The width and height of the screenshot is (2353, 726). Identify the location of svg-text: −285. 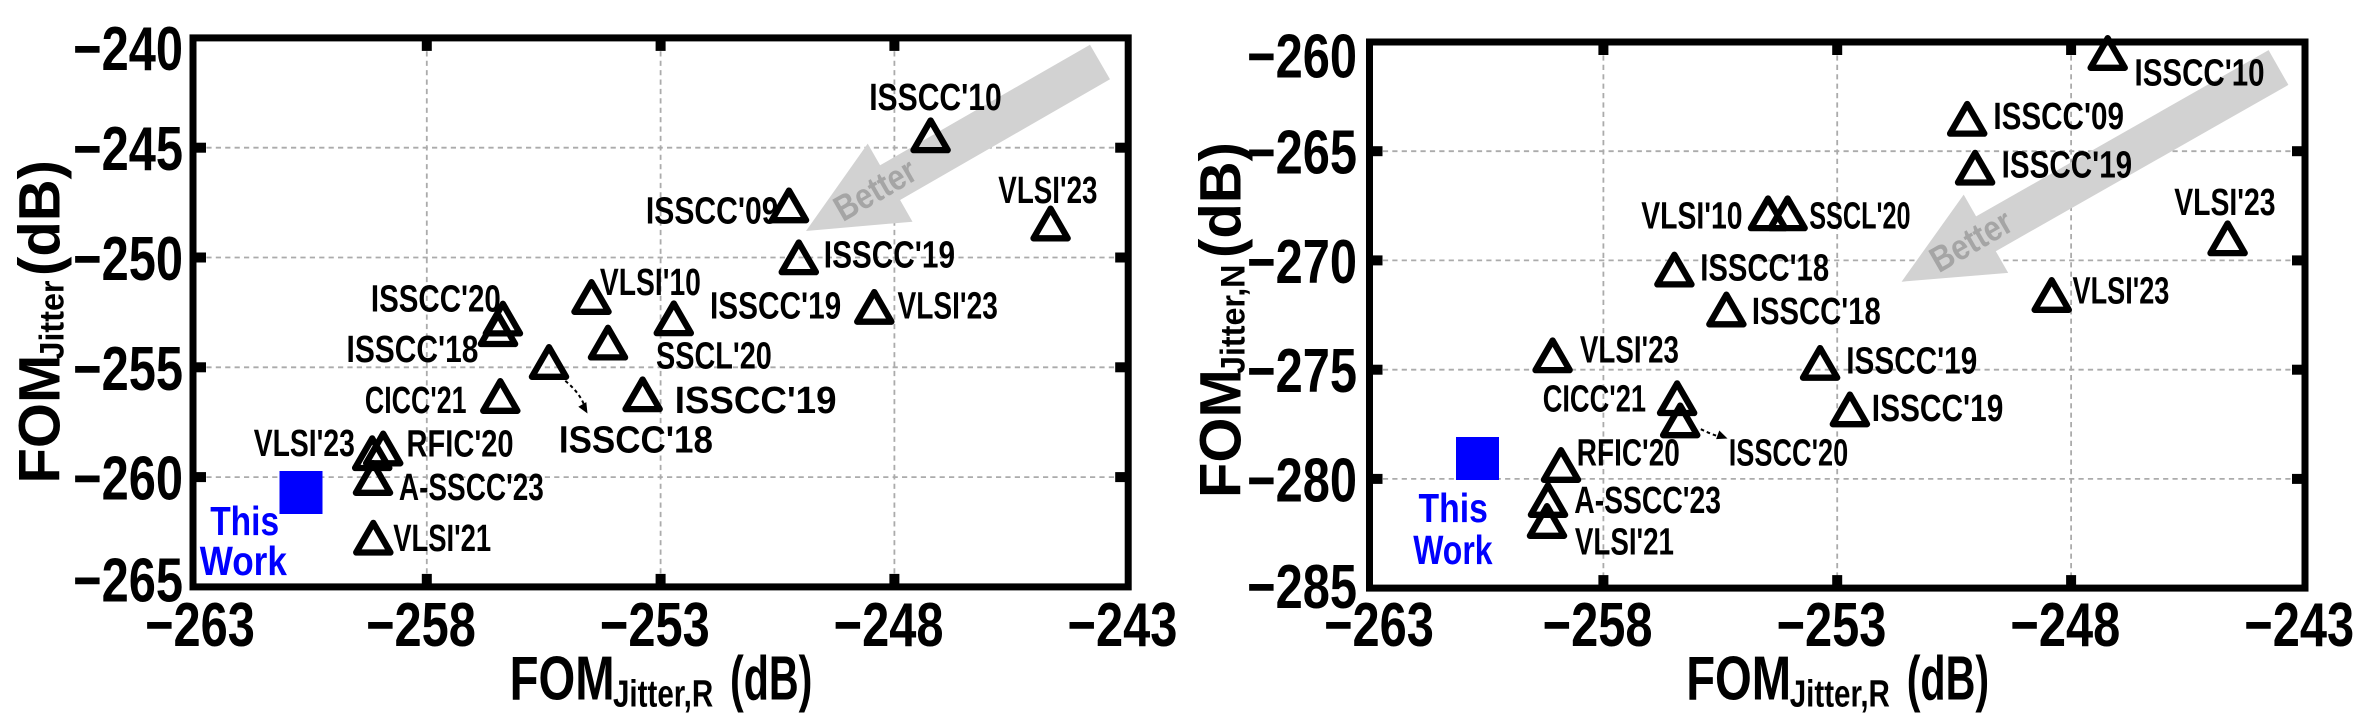
(1302, 587).